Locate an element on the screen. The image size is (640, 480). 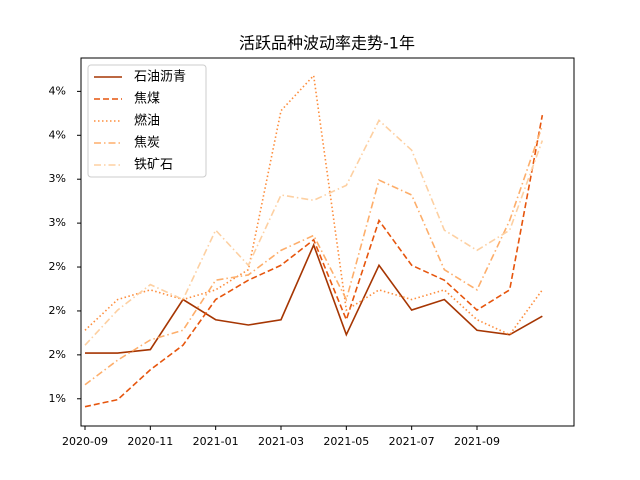
legend-label: 石油沥青 is located at coordinates (160, 77).